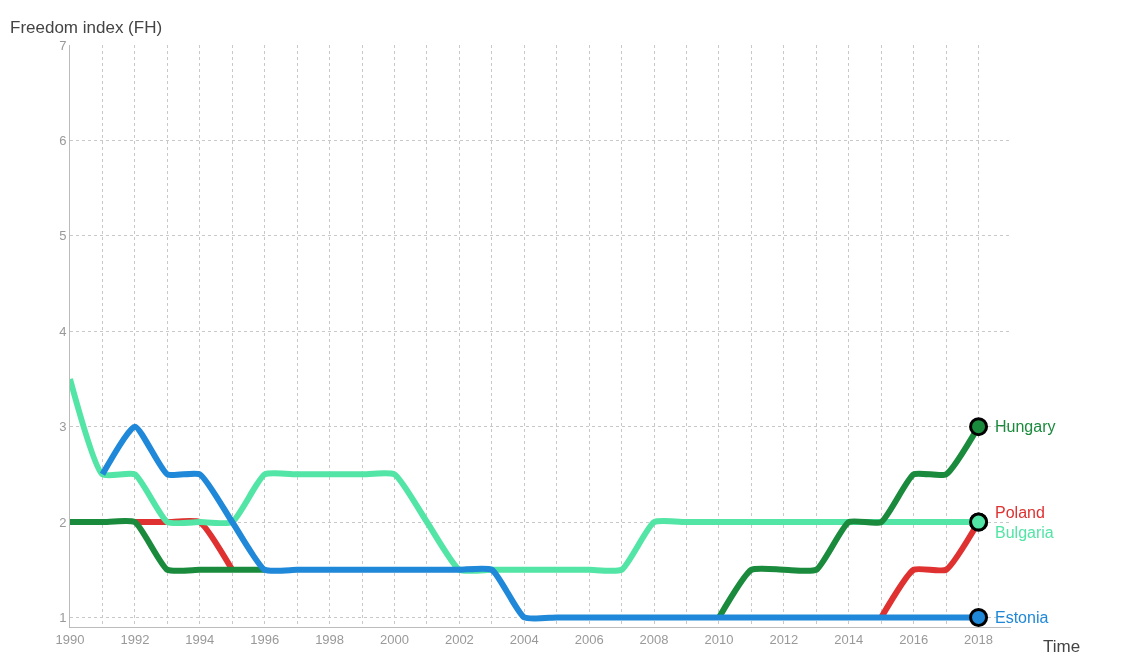 Image resolution: width=1121 pixels, height=659 pixels. I want to click on series-label: Estonia, so click(1022, 617).